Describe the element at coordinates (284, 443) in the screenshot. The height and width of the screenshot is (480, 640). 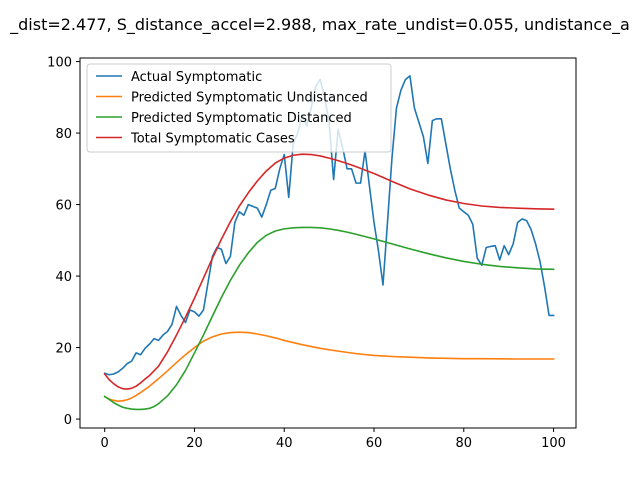
I see `x-tick-label: 40` at that location.